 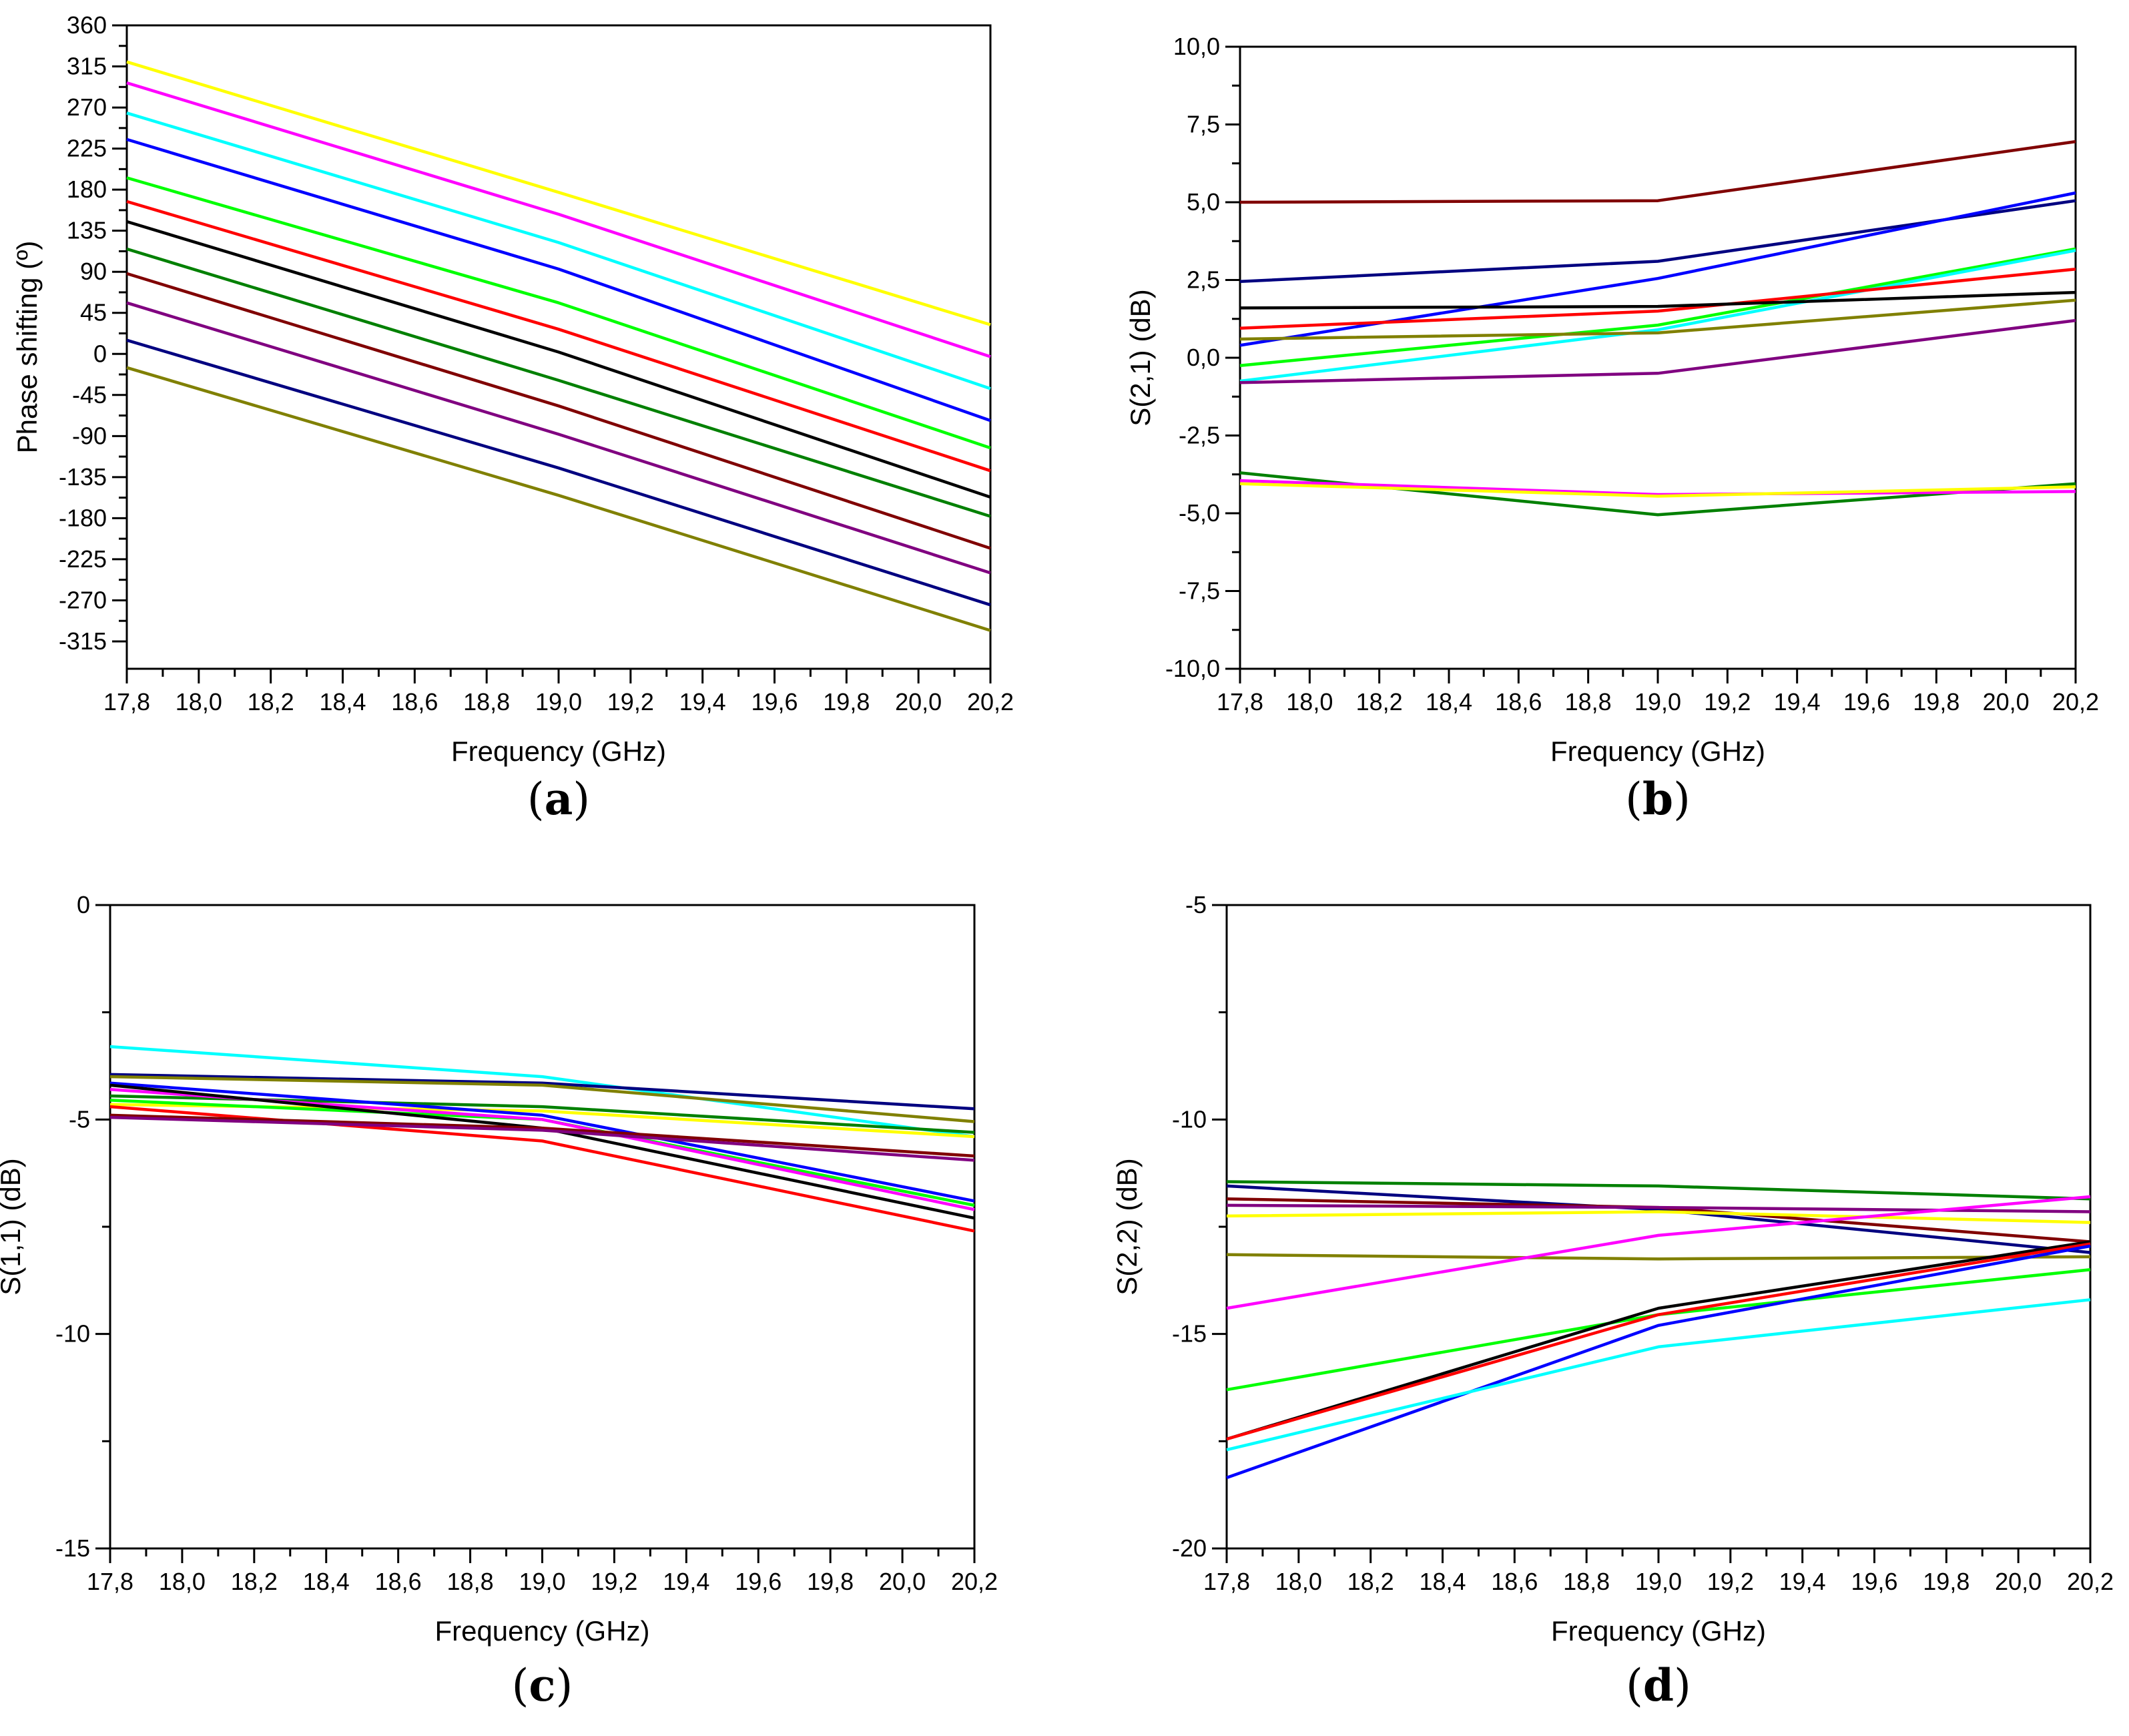 What do you see at coordinates (1658, 357) in the screenshot?
I see `plot-frame` at bounding box center [1658, 357].